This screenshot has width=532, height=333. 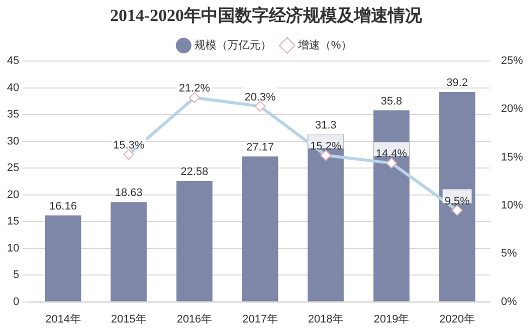 What do you see at coordinates (128, 193) in the screenshot?
I see `data-label: 18.63` at bounding box center [128, 193].